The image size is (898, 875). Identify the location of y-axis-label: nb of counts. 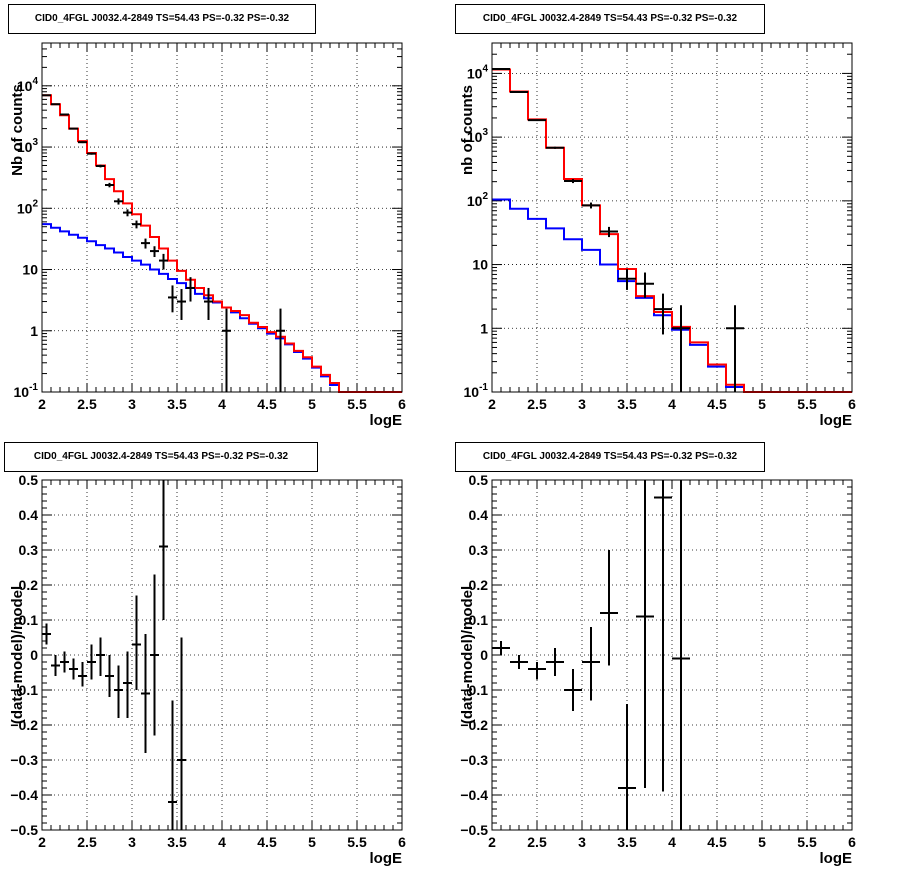
(467, 130).